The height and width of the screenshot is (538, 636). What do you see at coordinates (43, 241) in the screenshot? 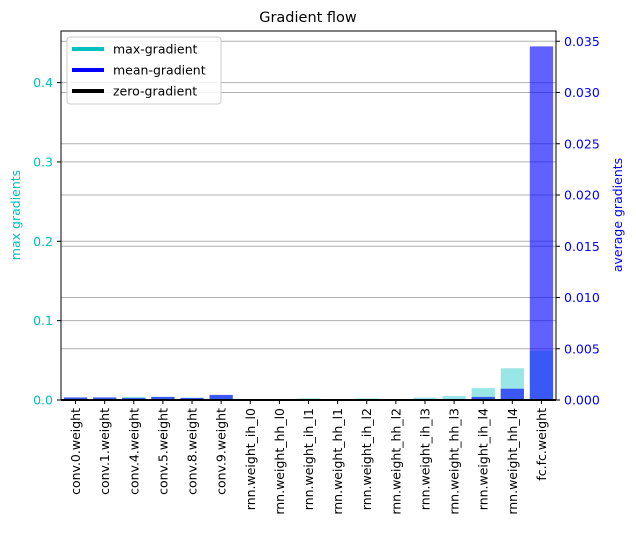
I see `left-tick-label: 0.2` at bounding box center [43, 241].